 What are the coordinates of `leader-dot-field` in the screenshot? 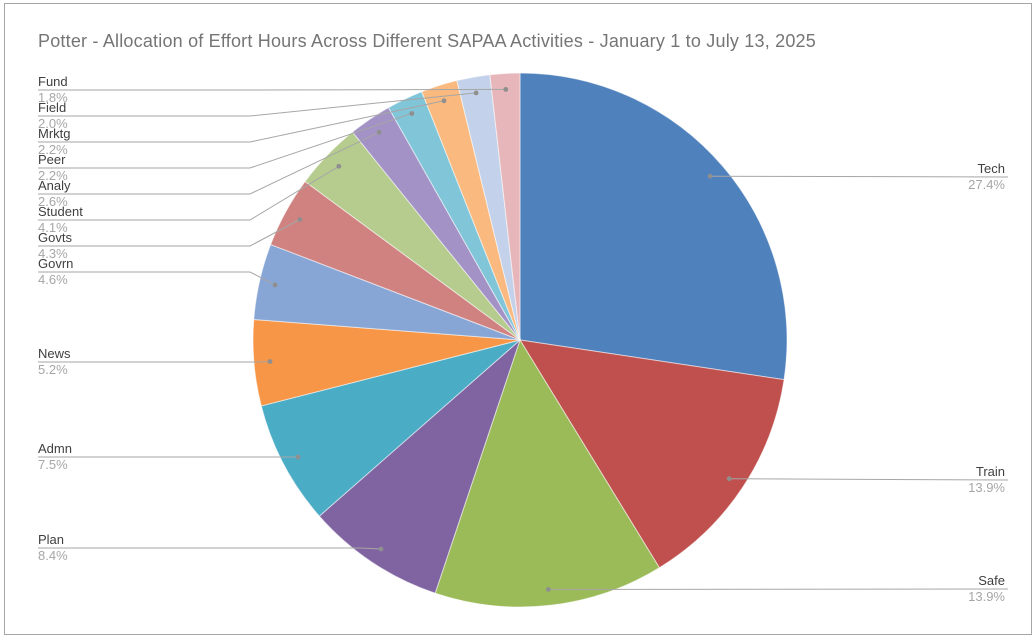 It's located at (476, 93).